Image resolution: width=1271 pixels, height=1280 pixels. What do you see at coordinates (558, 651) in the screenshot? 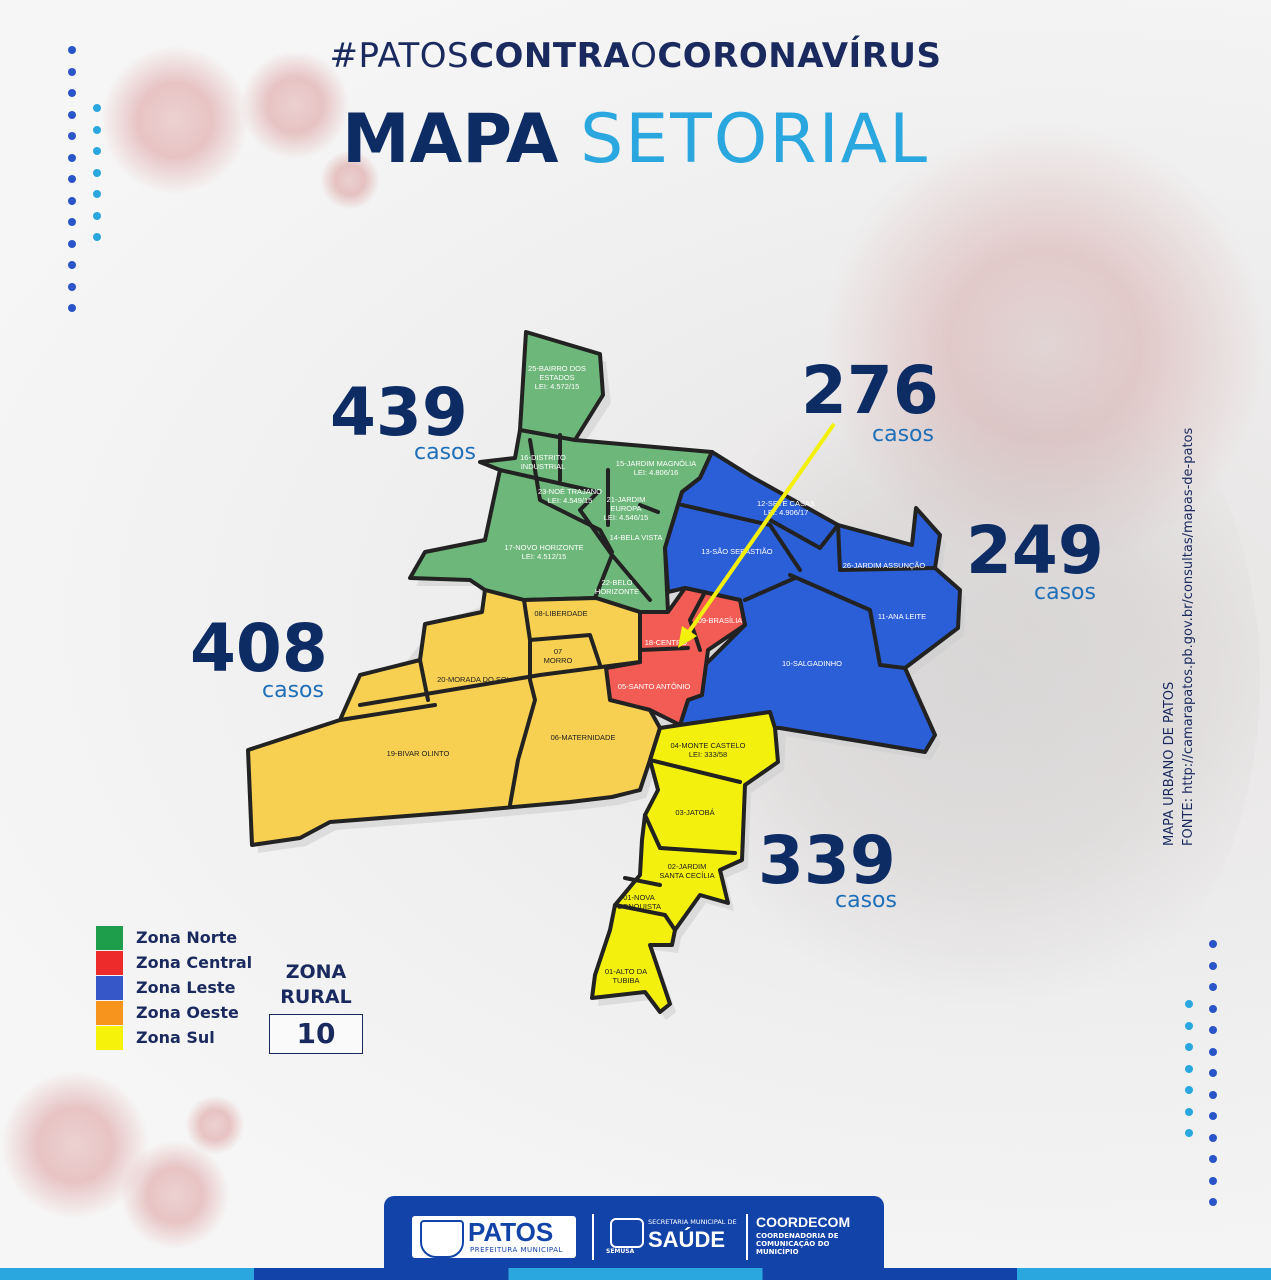
I see `nbh-label: 07` at bounding box center [558, 651].